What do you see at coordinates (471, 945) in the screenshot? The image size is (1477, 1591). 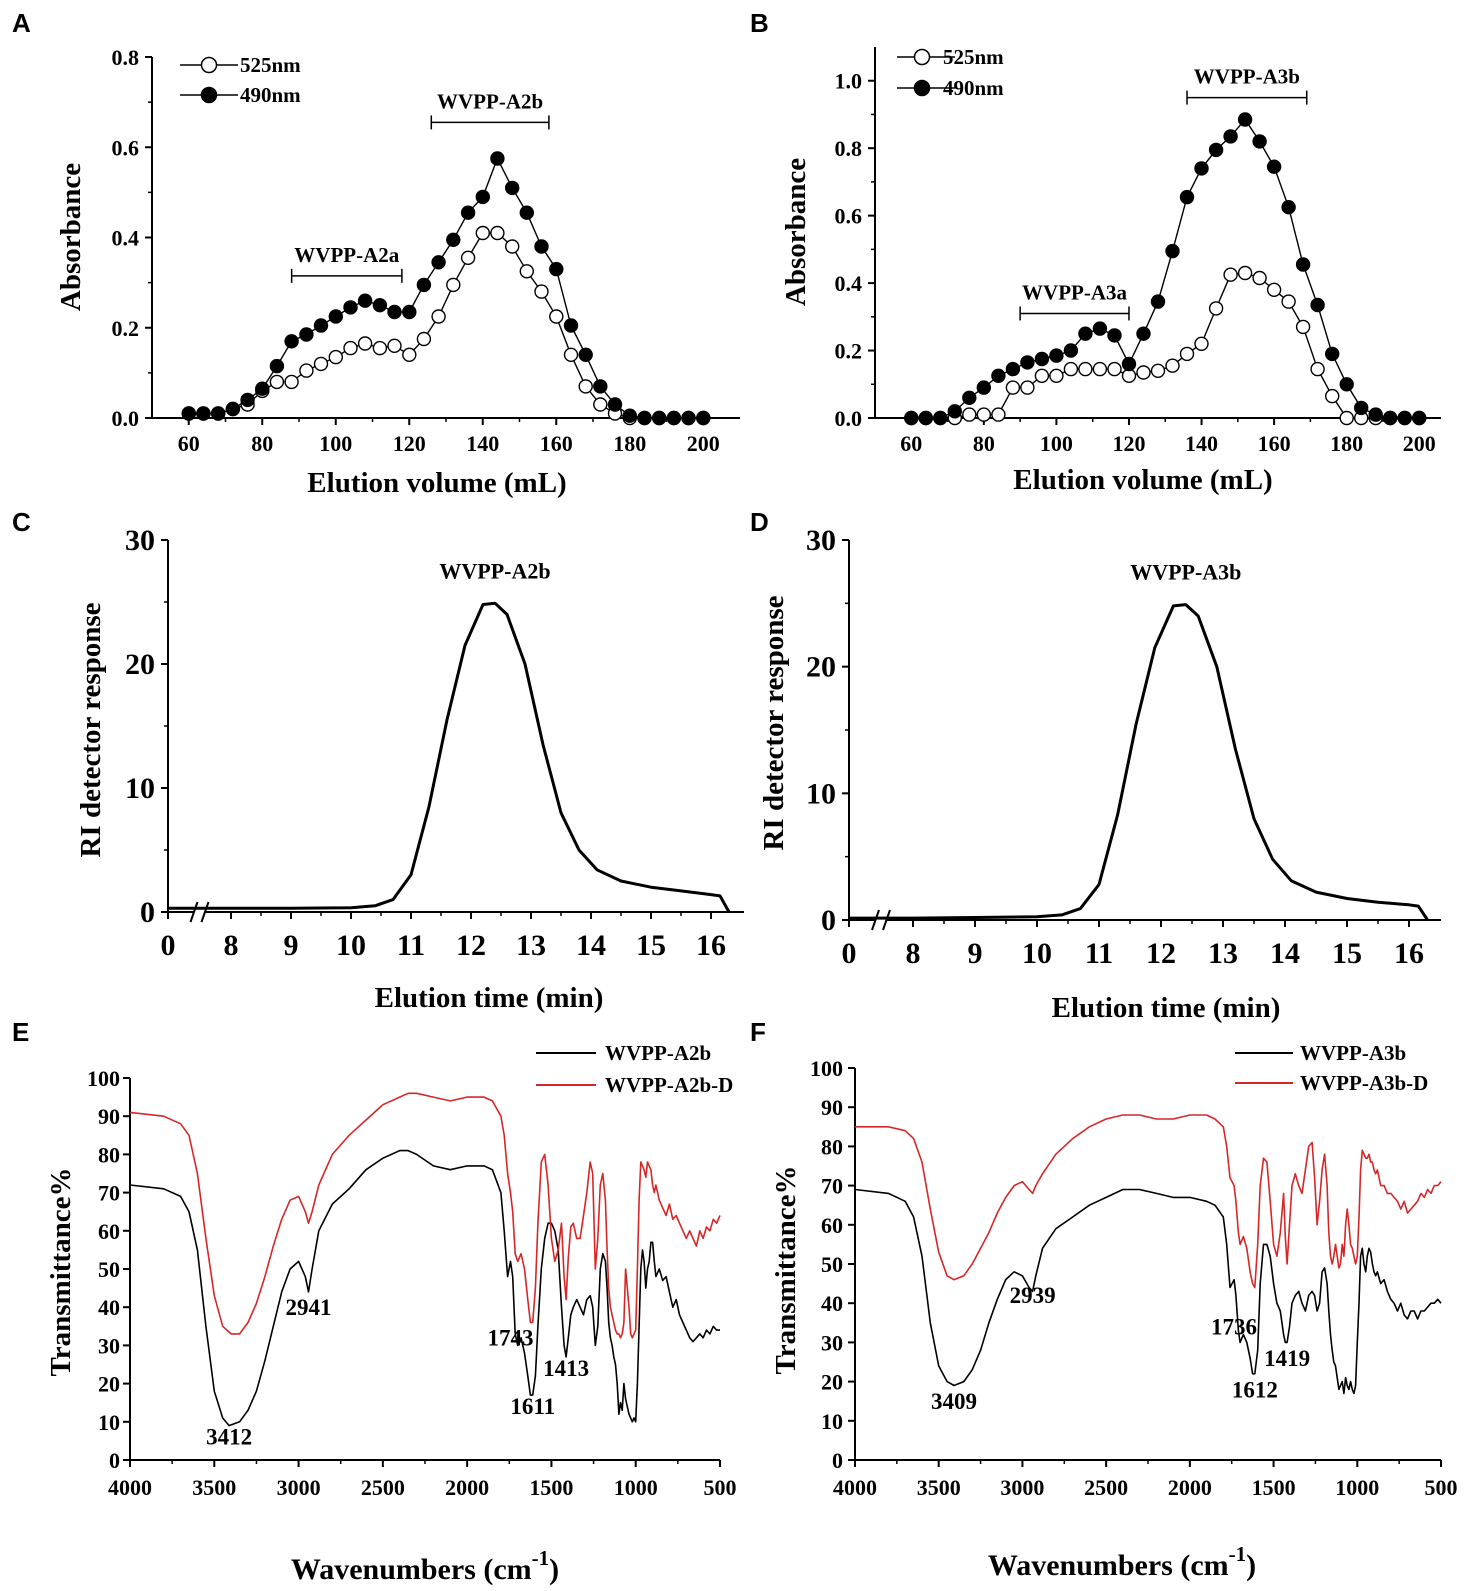 I see `x-tick-label: 12` at bounding box center [471, 945].